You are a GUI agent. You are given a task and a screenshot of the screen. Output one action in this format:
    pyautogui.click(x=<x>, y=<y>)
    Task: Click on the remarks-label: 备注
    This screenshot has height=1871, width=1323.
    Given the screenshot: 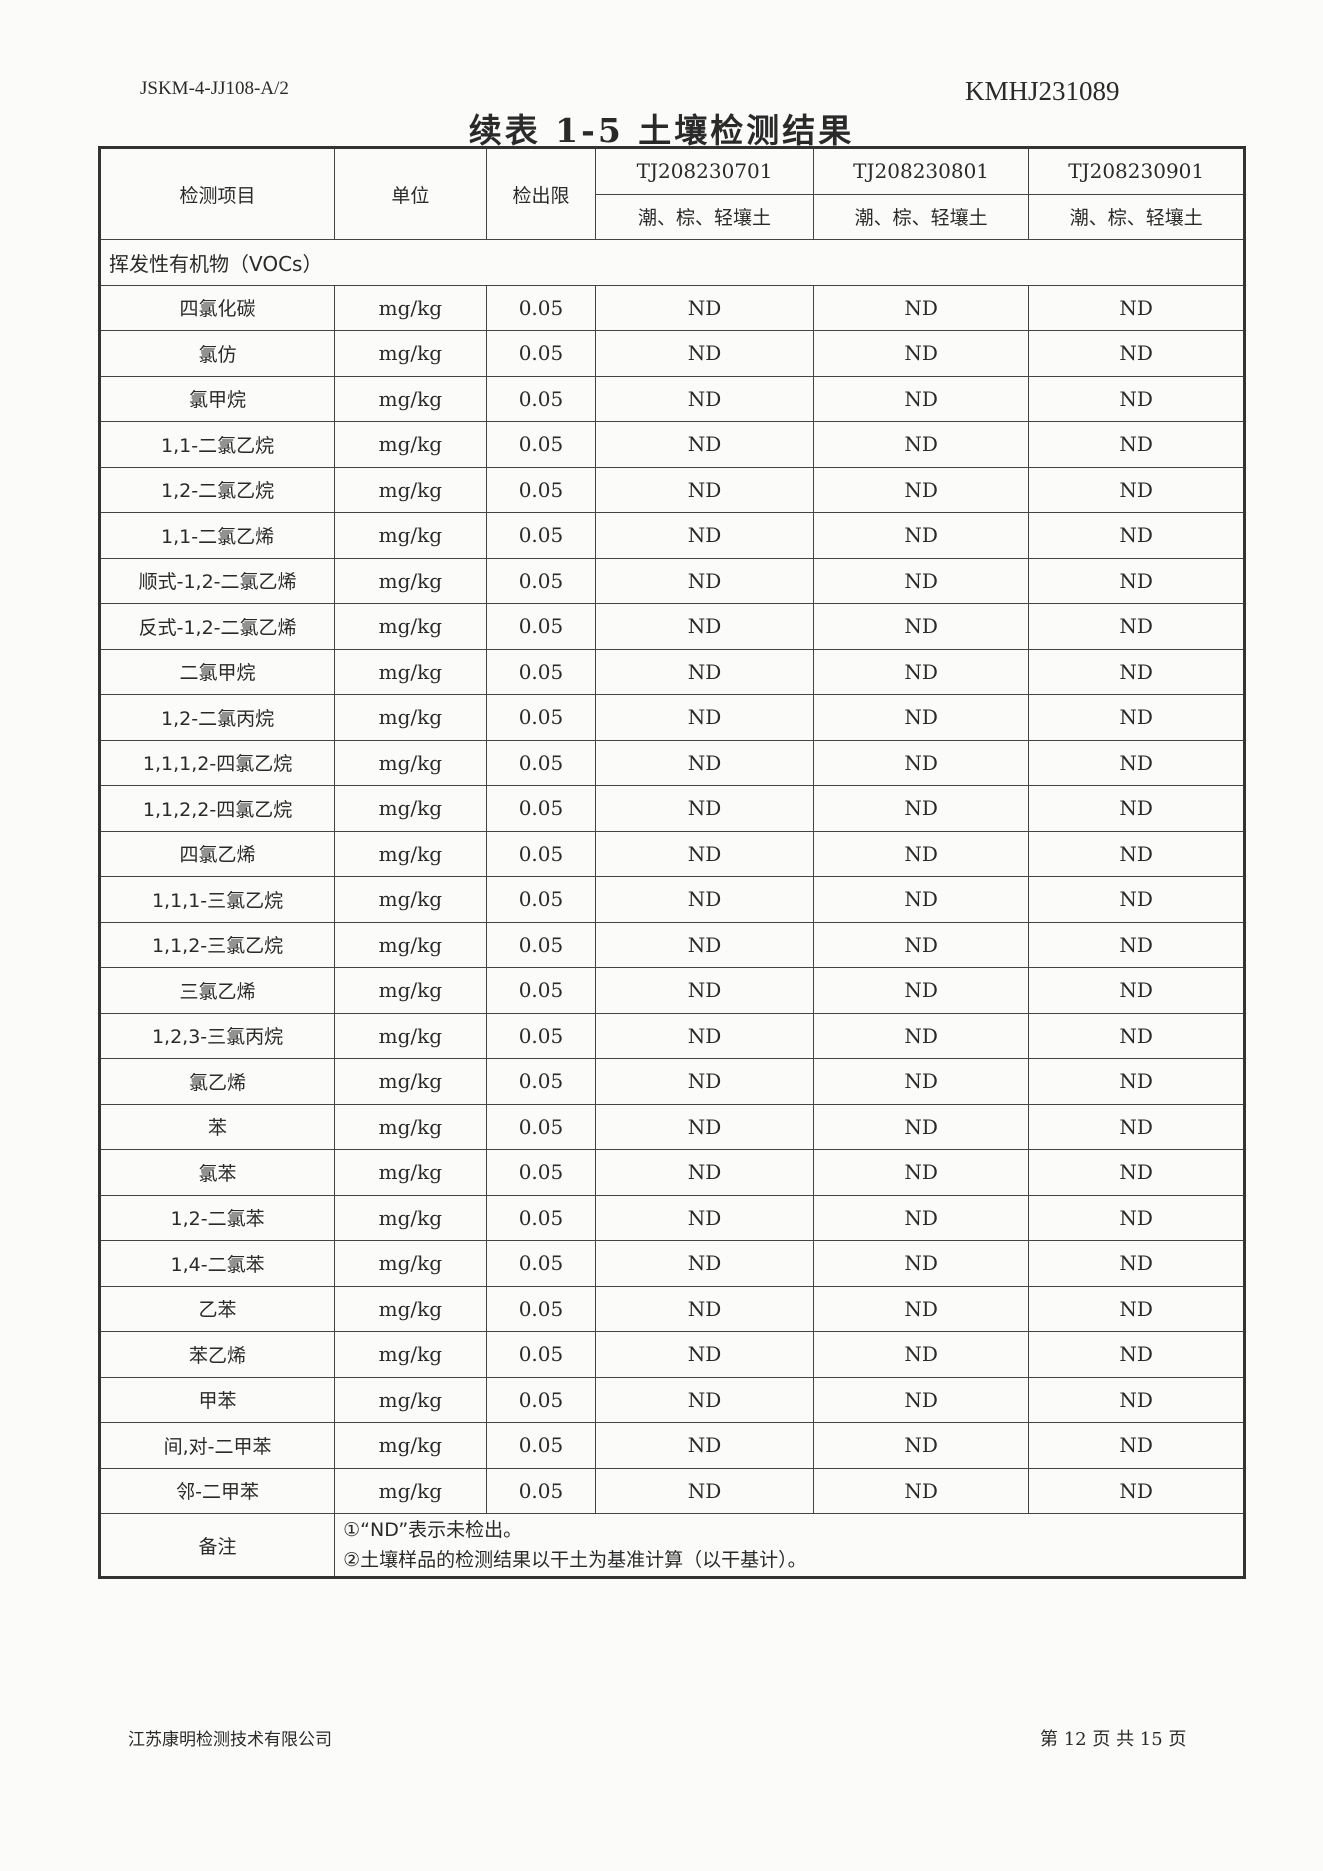 What is the action you would take?
    pyautogui.click(x=217, y=1545)
    